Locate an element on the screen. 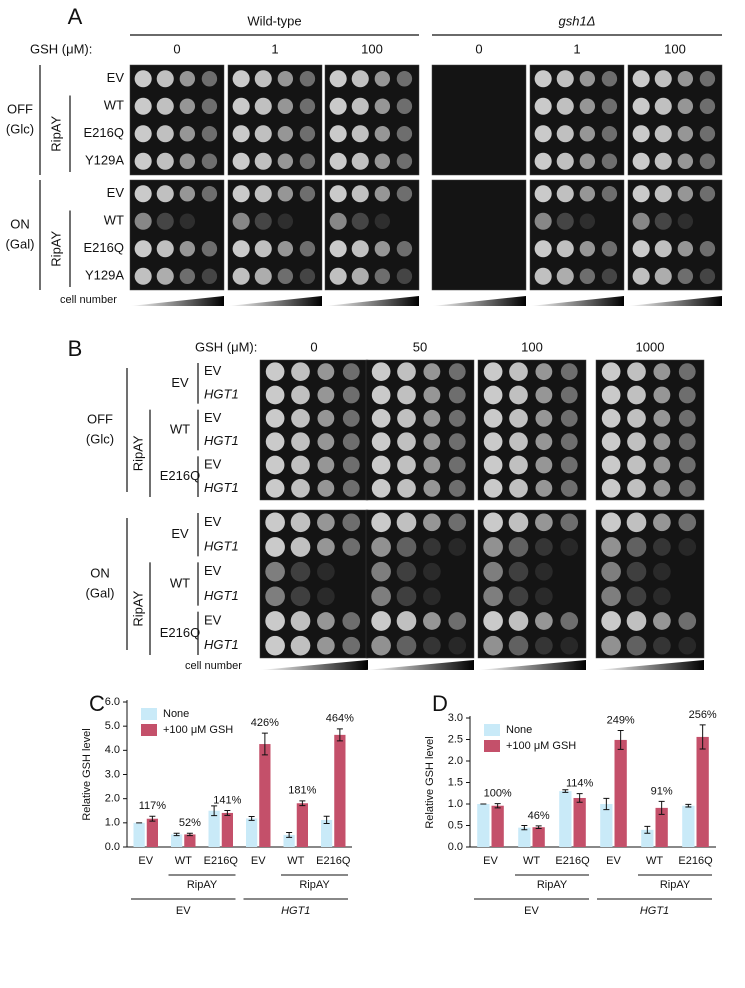  bracket-label: RipAY is located at coordinates (137, 608).